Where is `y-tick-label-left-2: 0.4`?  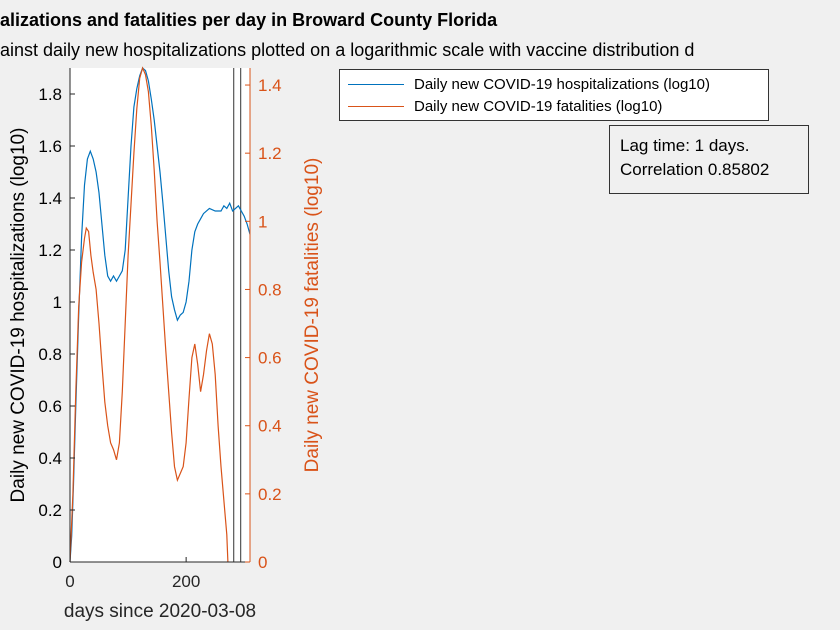 y-tick-label-left-2: 0.4 is located at coordinates (50, 458).